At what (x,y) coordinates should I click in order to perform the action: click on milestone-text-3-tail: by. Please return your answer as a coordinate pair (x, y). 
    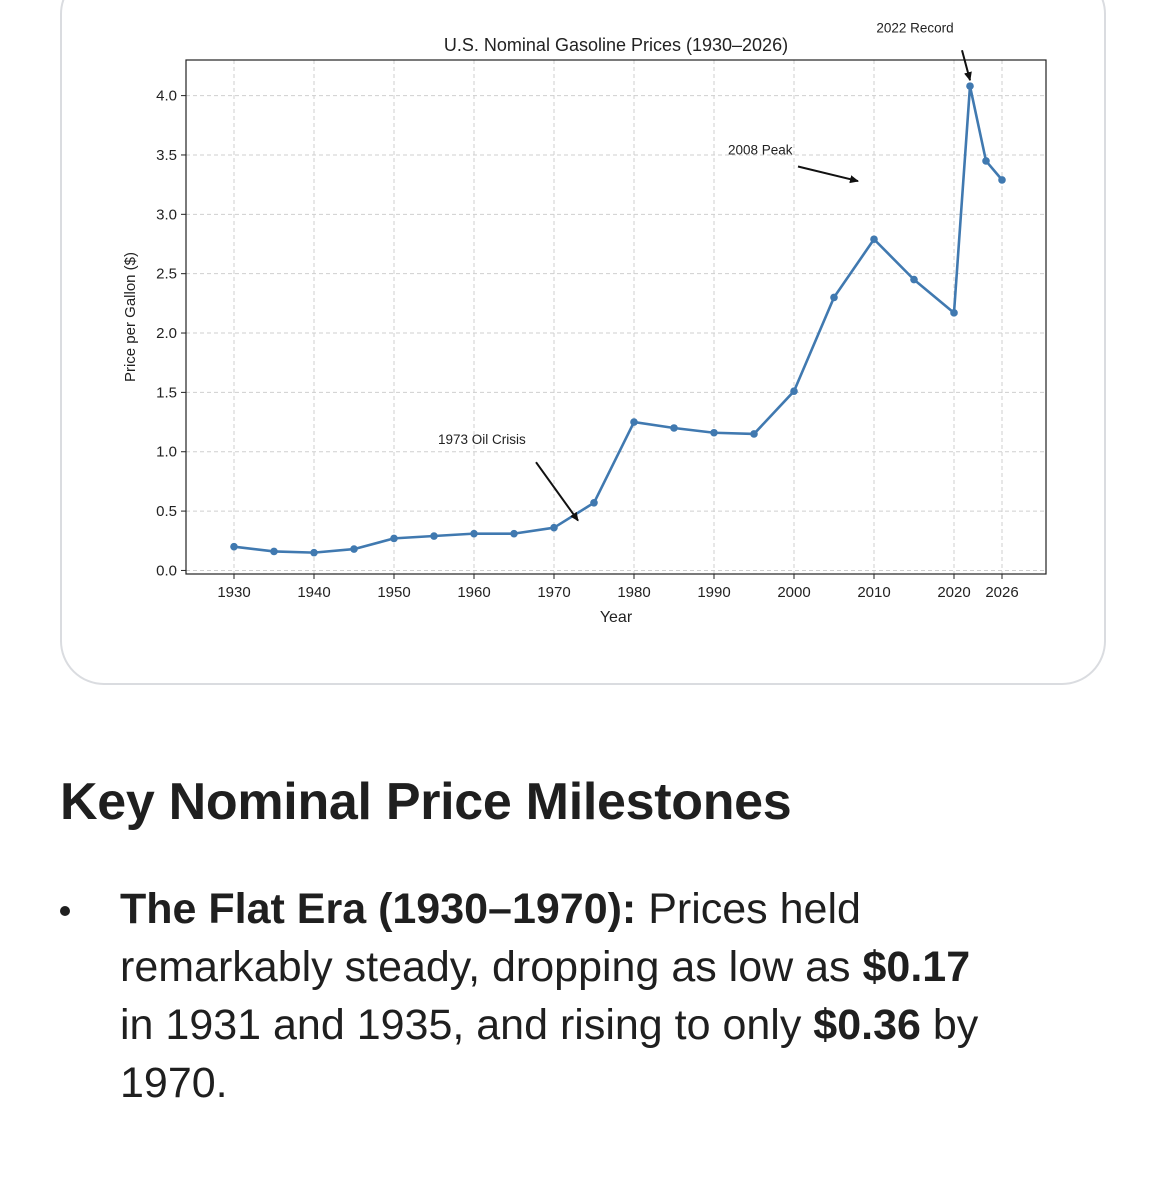
    Looking at the image, I should click on (949, 1025).